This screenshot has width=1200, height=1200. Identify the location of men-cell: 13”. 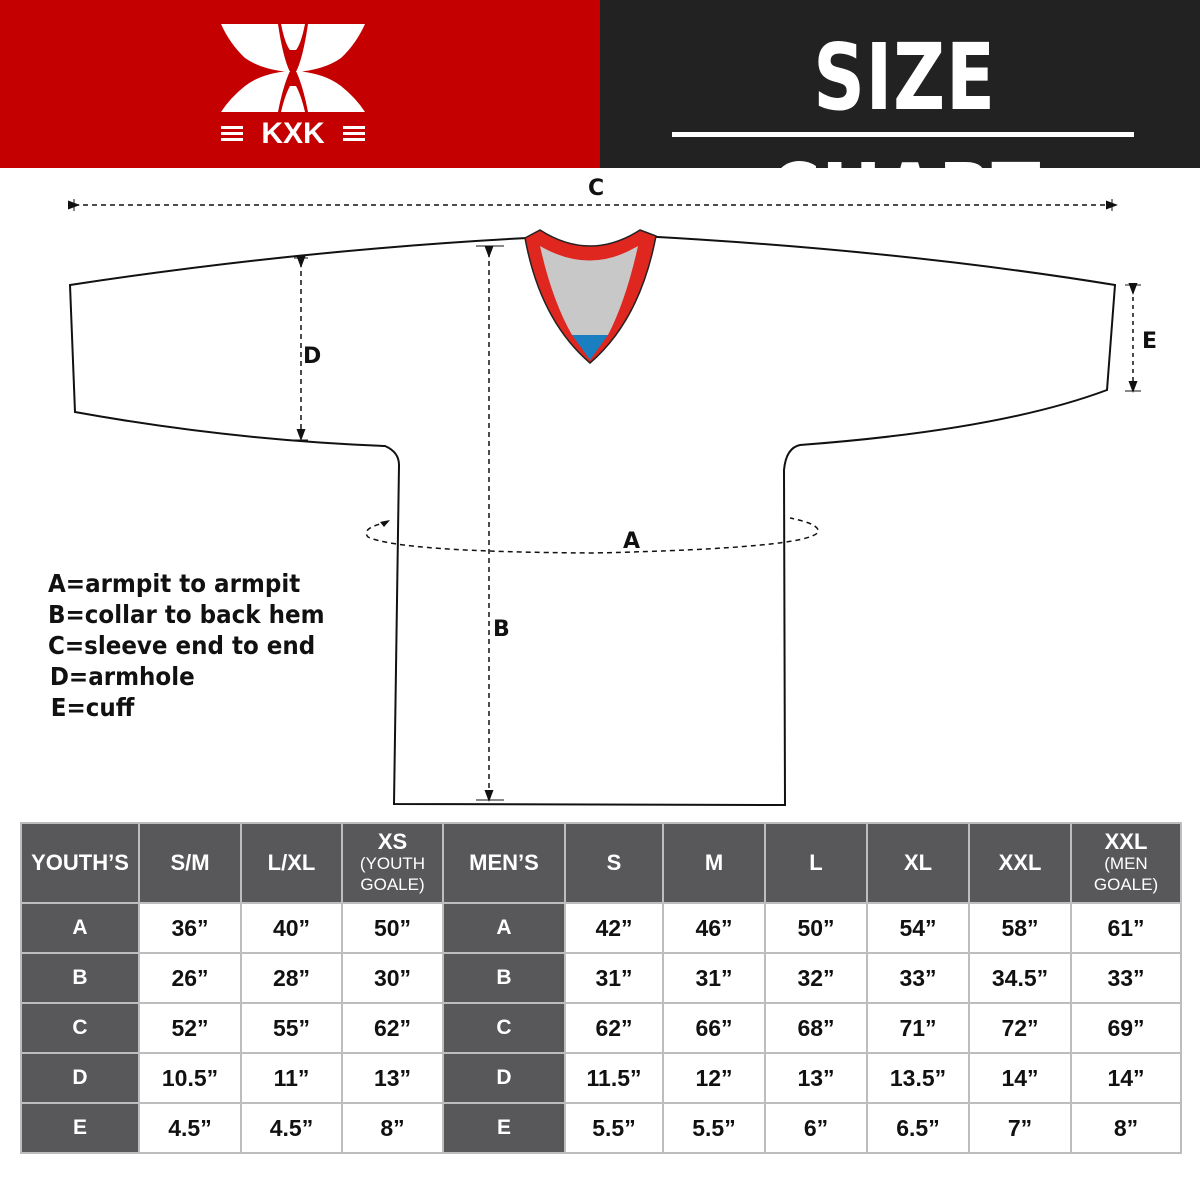
(816, 1078).